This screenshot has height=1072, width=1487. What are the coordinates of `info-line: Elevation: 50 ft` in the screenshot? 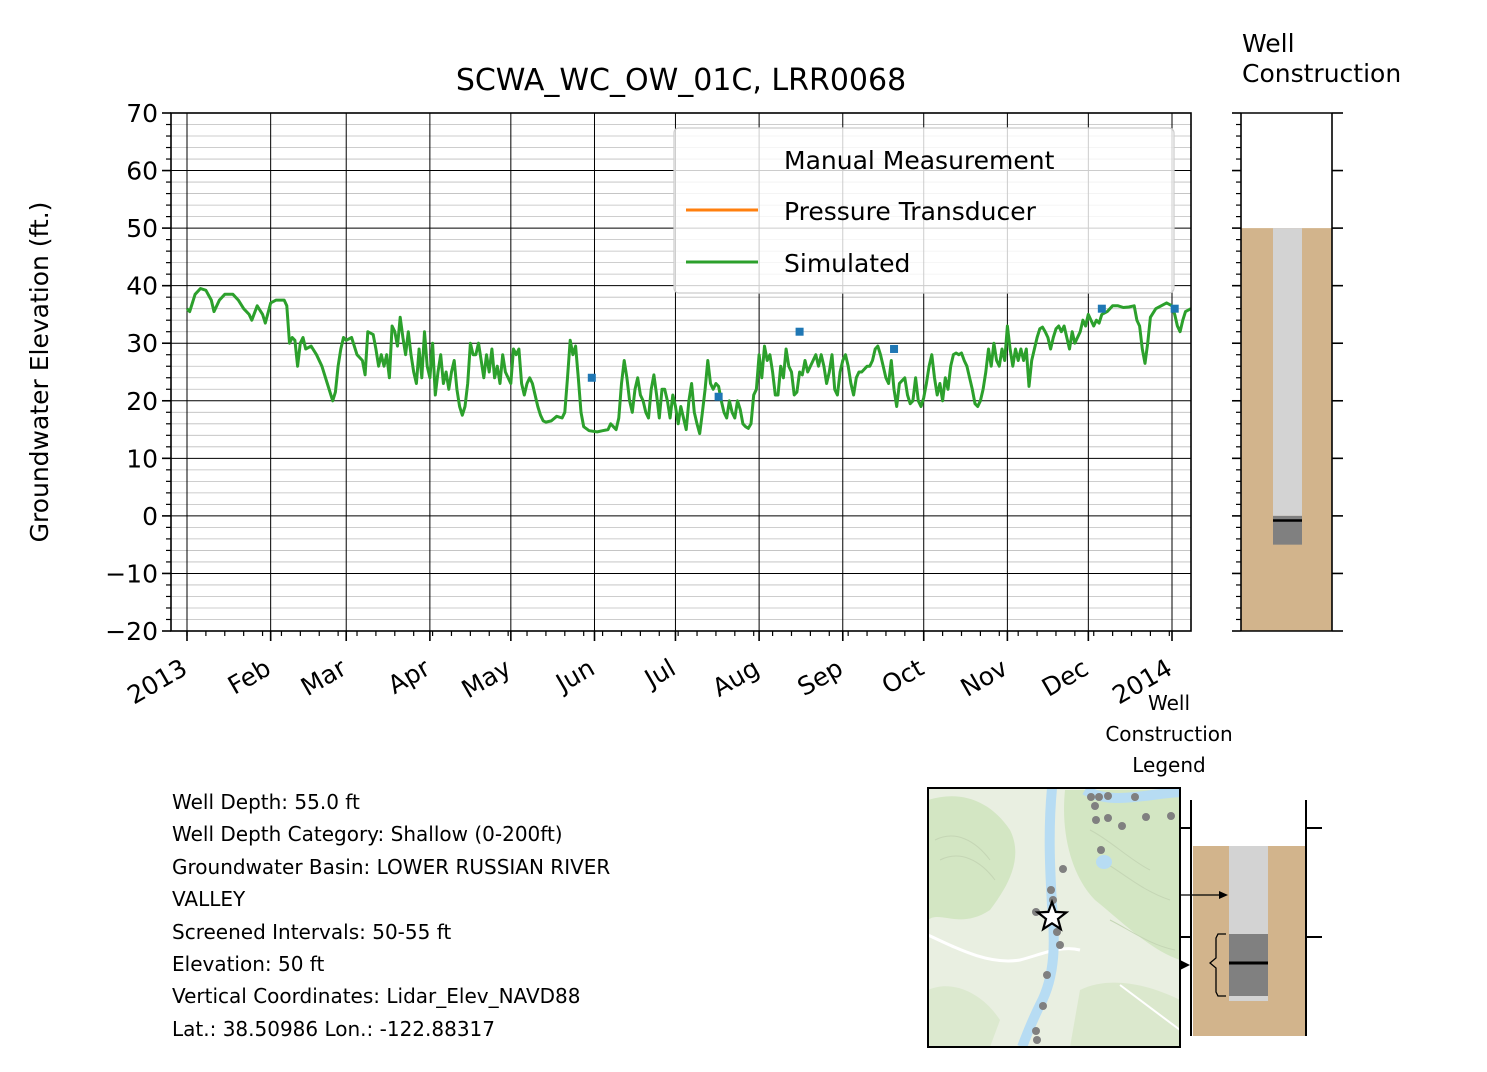 It's located at (248, 964).